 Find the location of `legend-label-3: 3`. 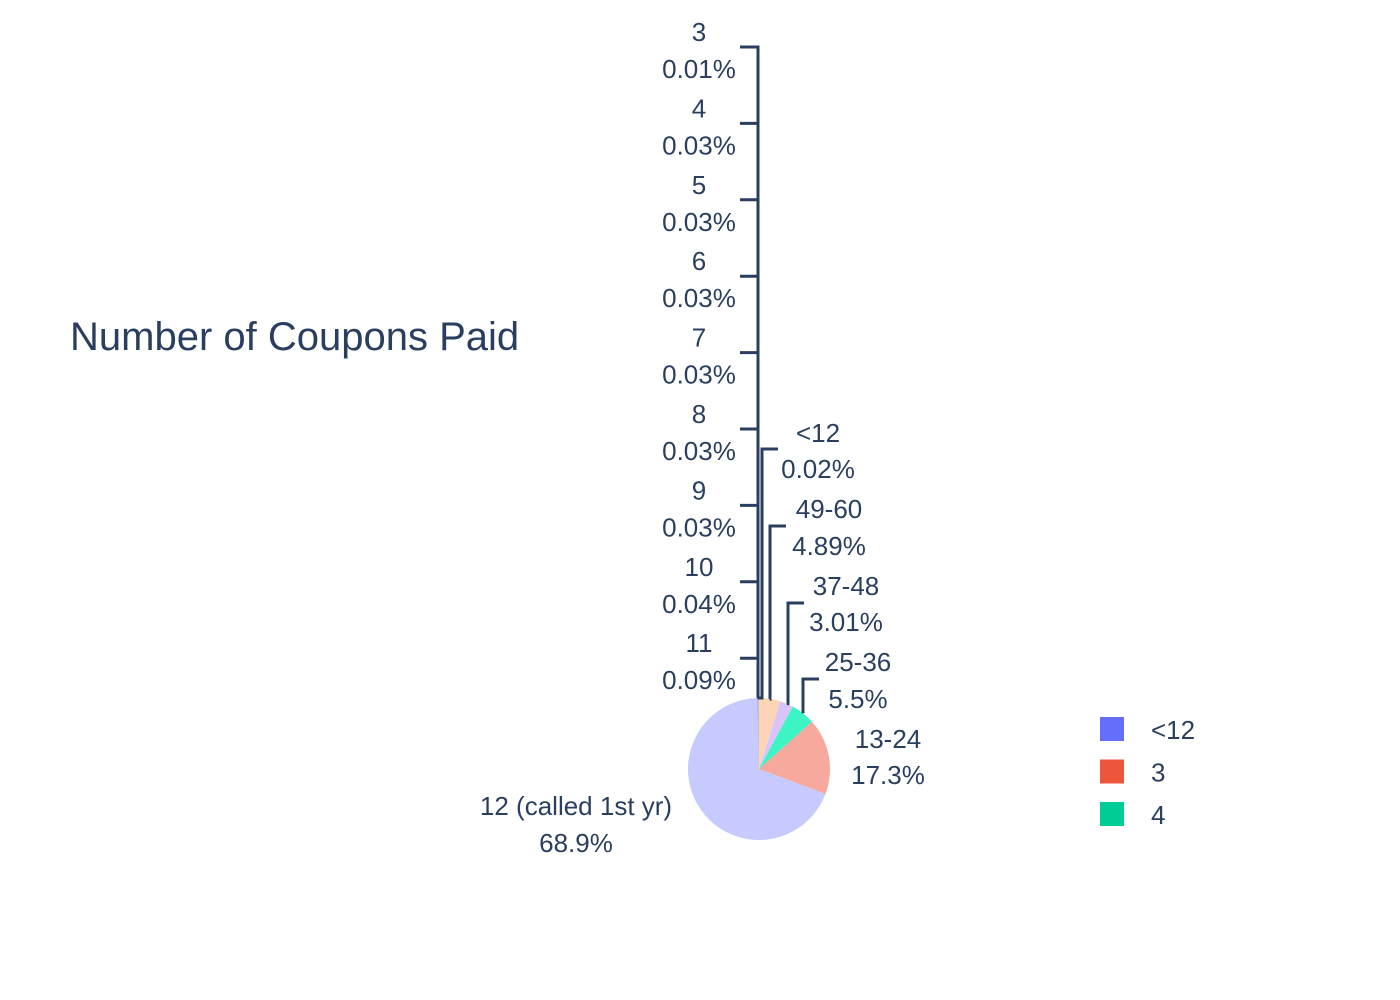

legend-label-3: 3 is located at coordinates (1158, 773).